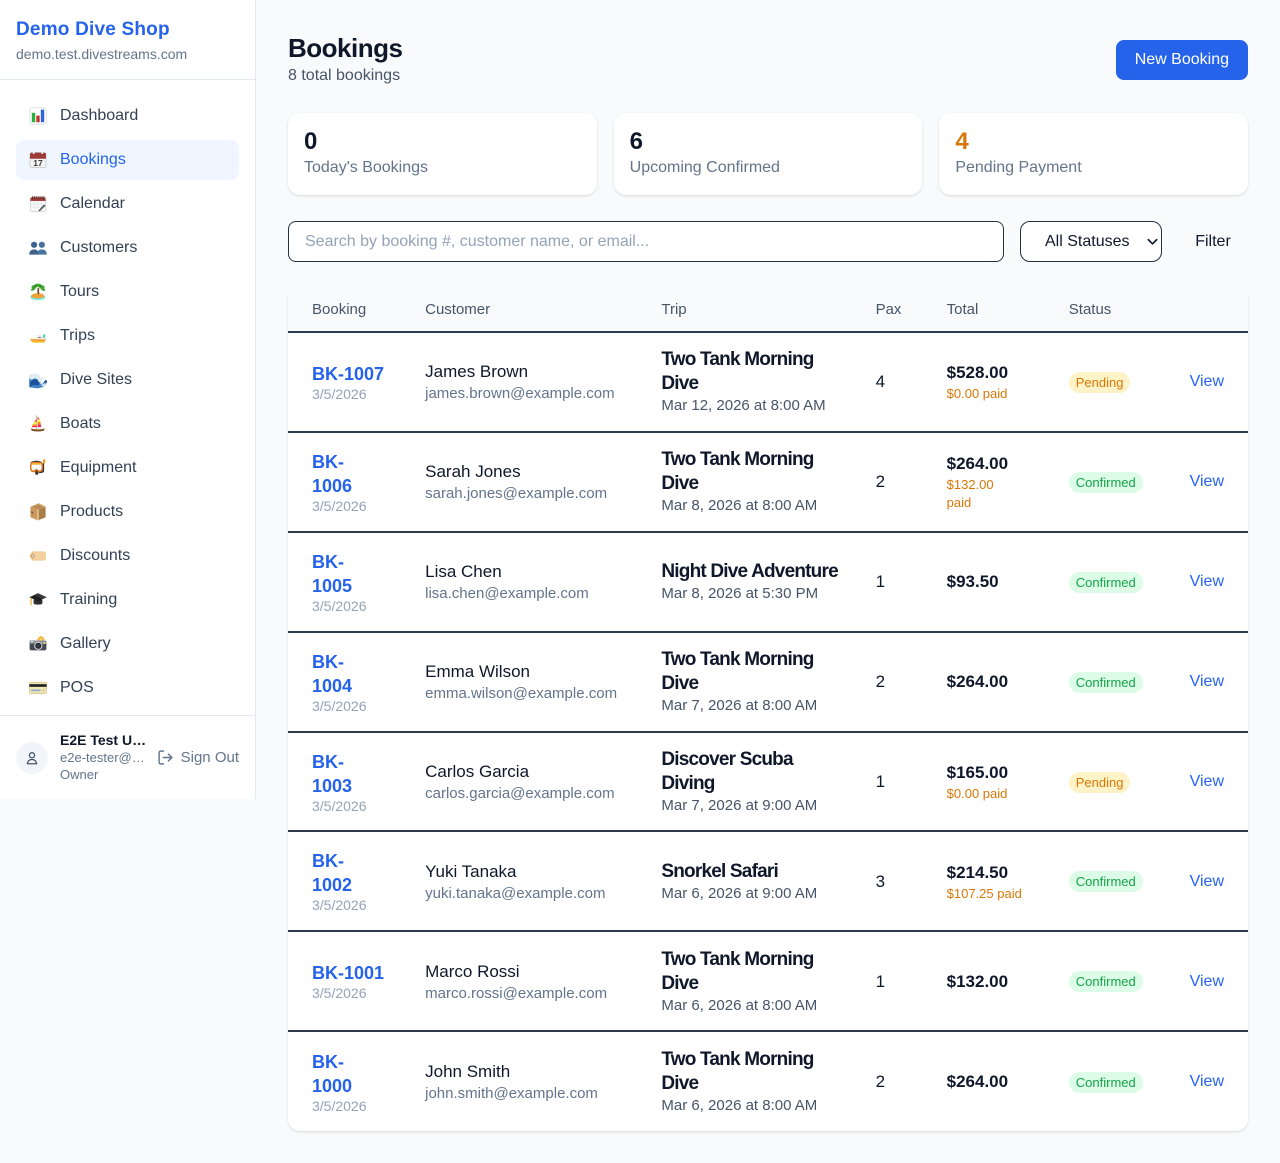 The height and width of the screenshot is (1163, 1280). What do you see at coordinates (38, 163) in the screenshot?
I see `svg-text: 17` at bounding box center [38, 163].